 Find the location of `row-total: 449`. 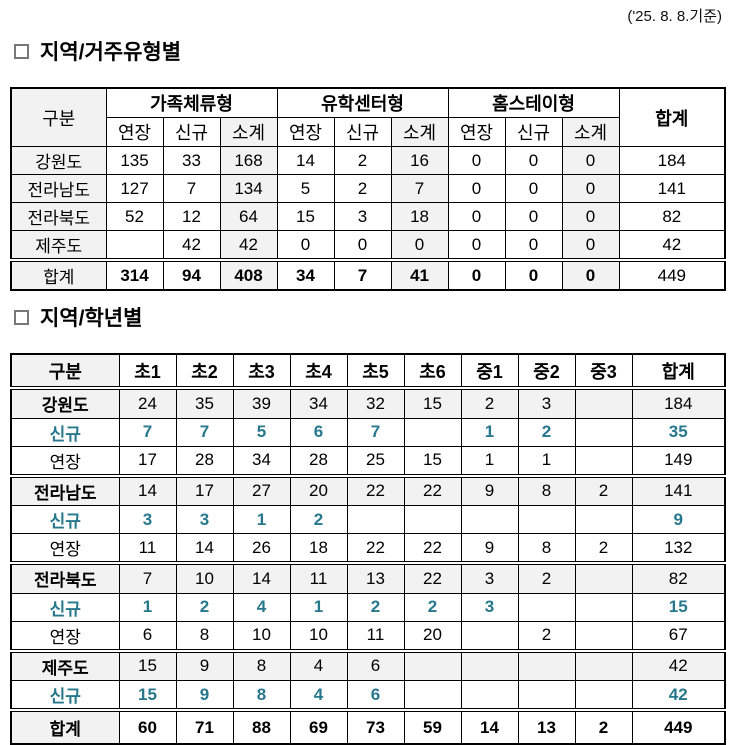

row-total: 449 is located at coordinates (678, 726).